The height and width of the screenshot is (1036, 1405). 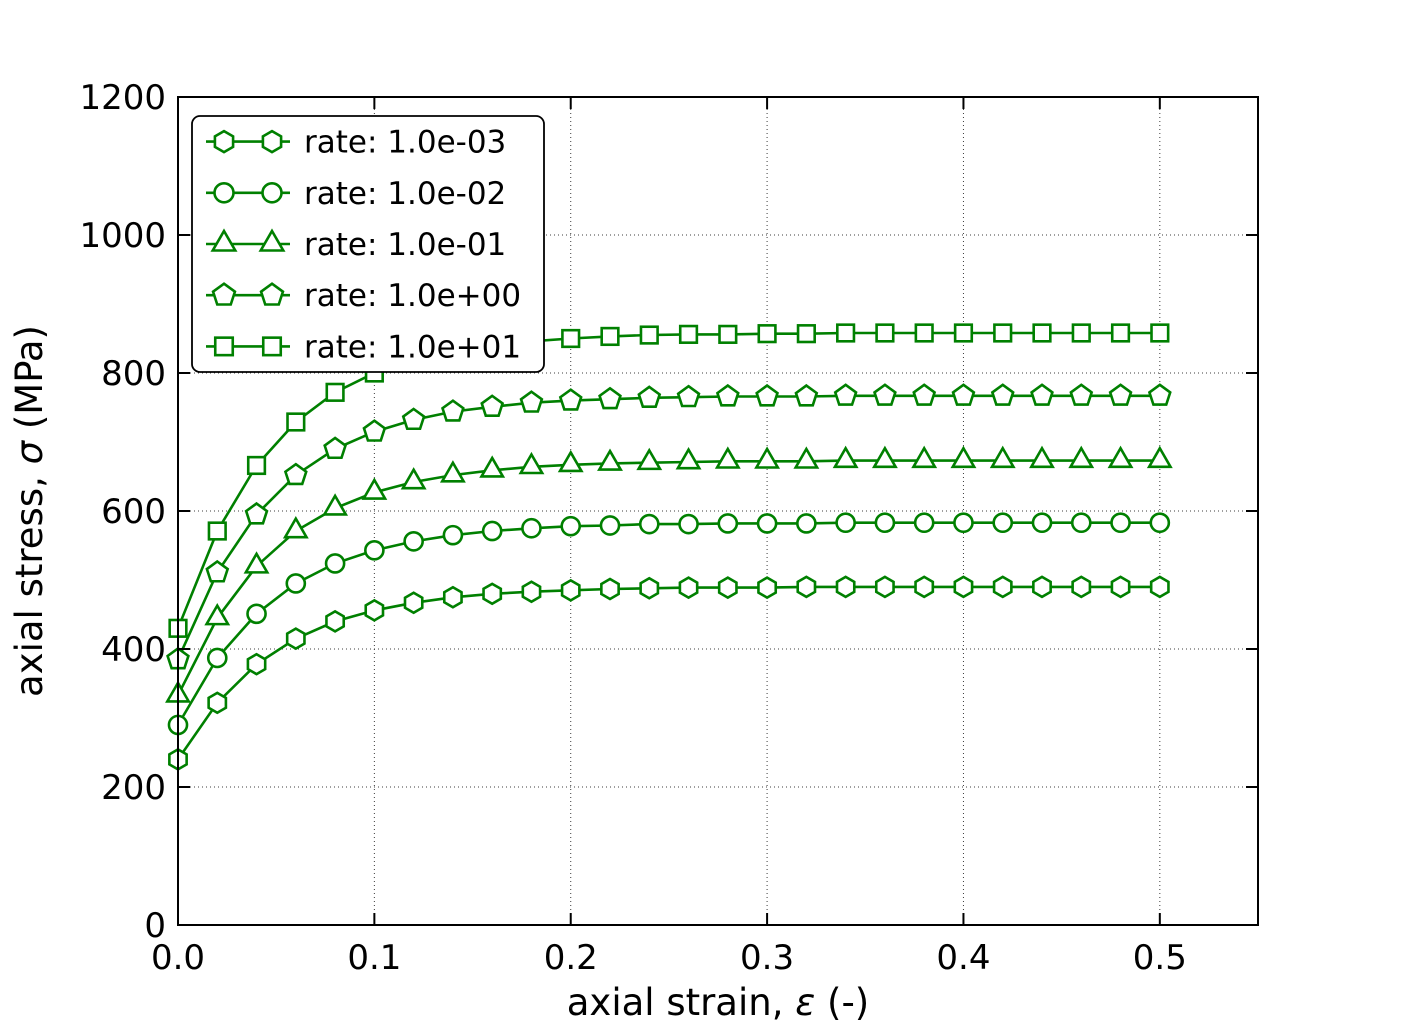 What do you see at coordinates (963, 958) in the screenshot?
I see `x-tick-label: 0.4` at bounding box center [963, 958].